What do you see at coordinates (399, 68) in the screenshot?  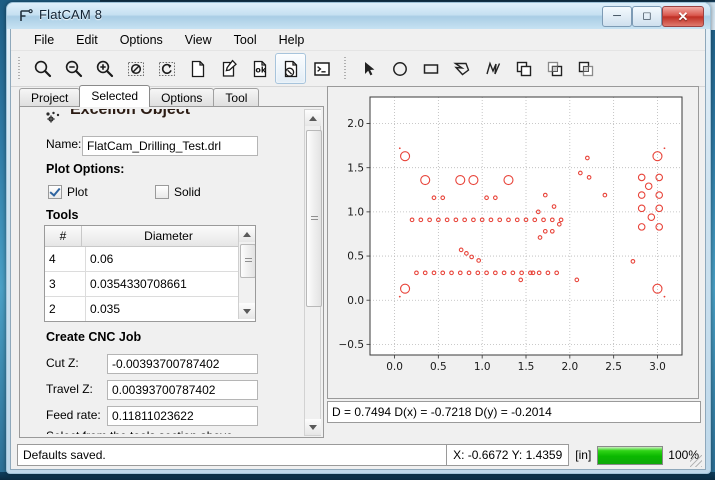 I see `circle-tool-icon` at bounding box center [399, 68].